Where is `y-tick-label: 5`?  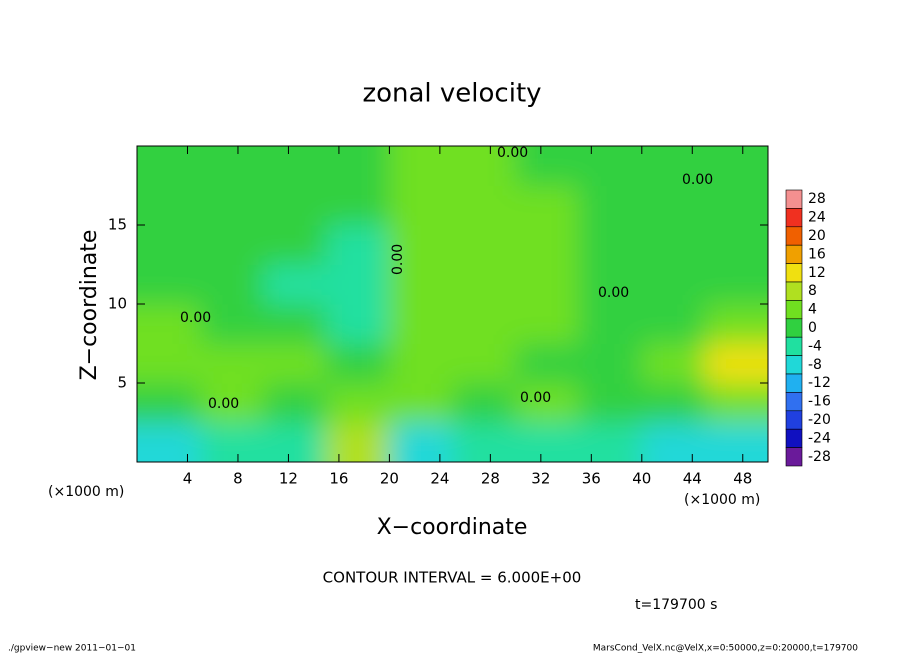 y-tick-label: 5 is located at coordinates (122, 383).